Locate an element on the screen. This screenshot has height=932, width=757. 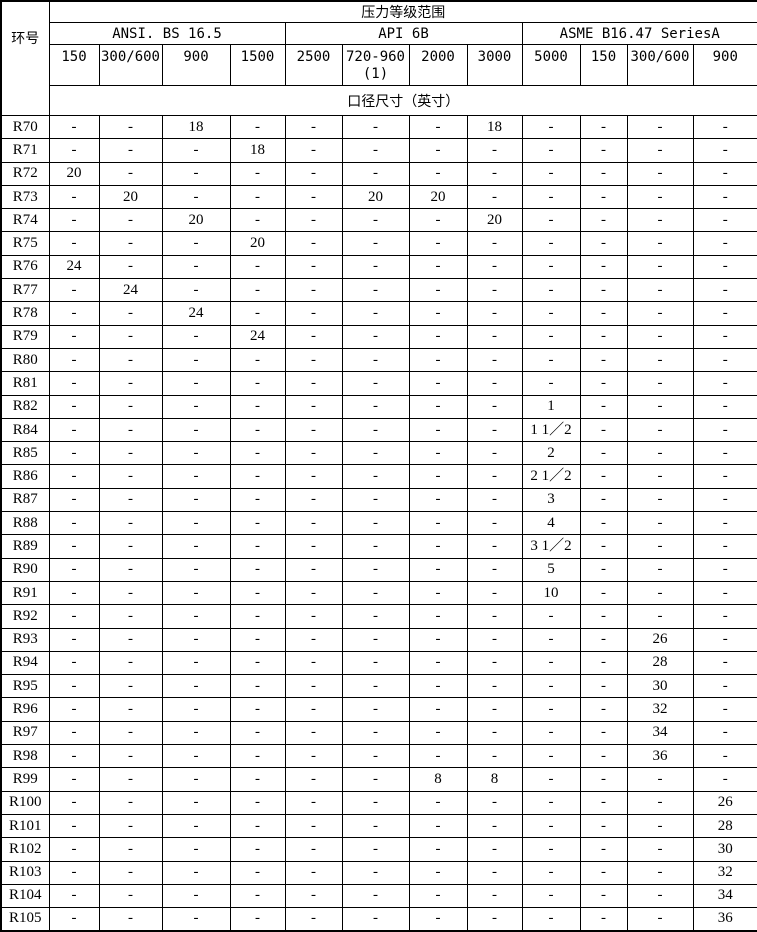
group-header-ansi-bs-16-5: ANSI. BS 16.5 is located at coordinates (167, 33).